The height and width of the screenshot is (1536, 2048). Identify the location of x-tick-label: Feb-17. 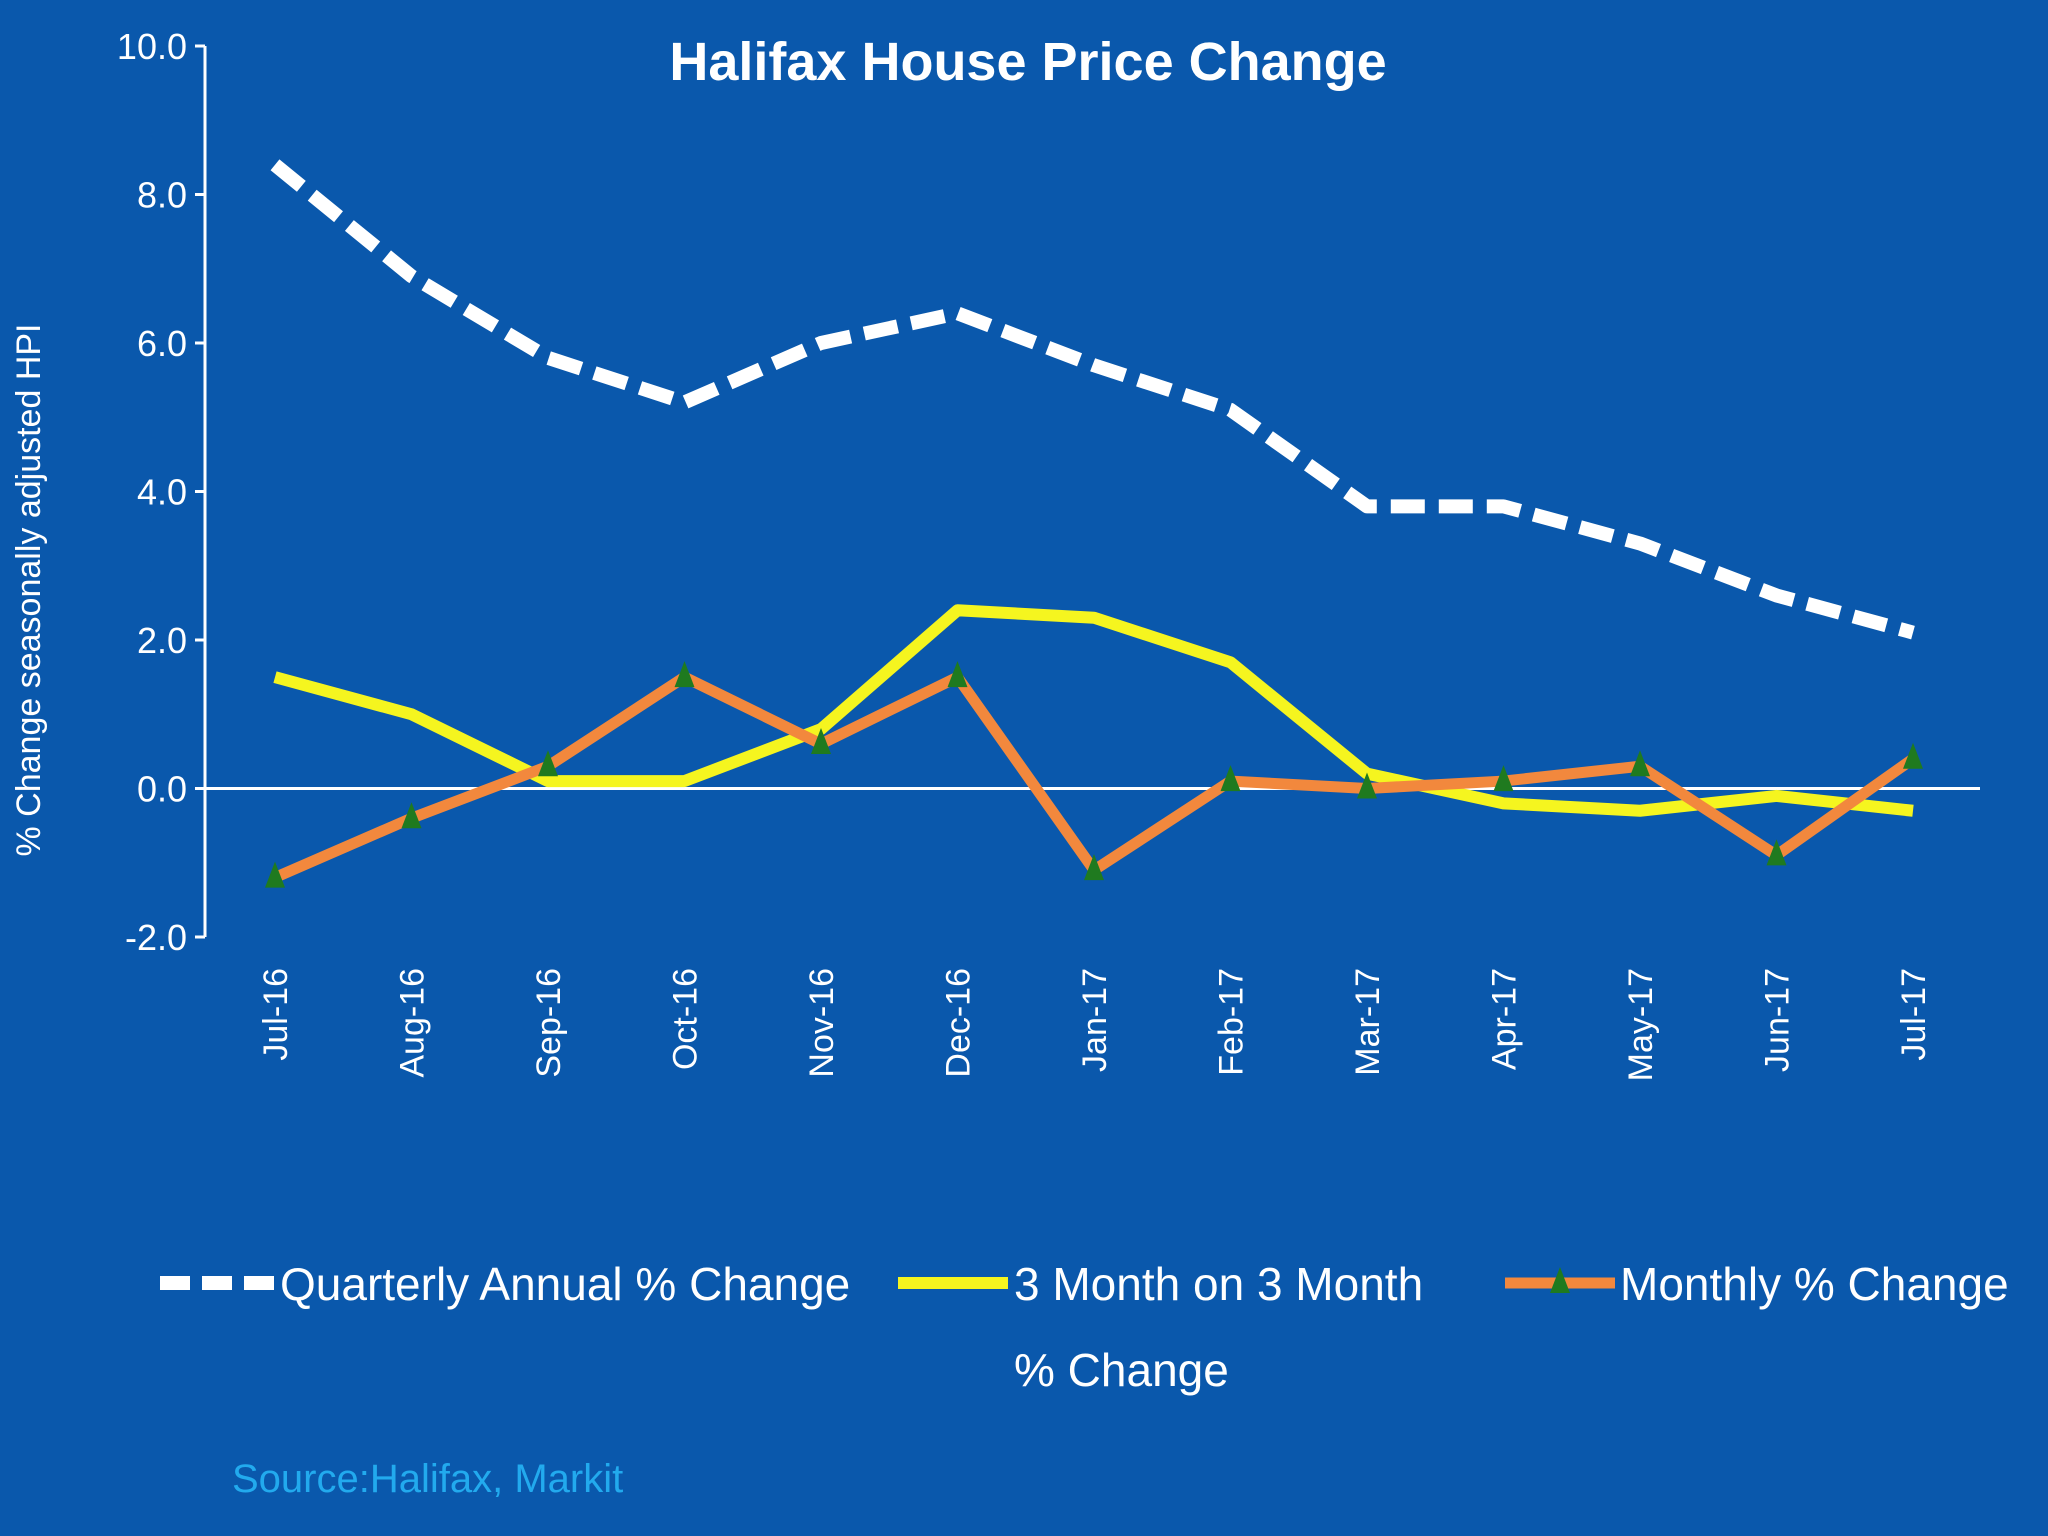
(1232, 1022).